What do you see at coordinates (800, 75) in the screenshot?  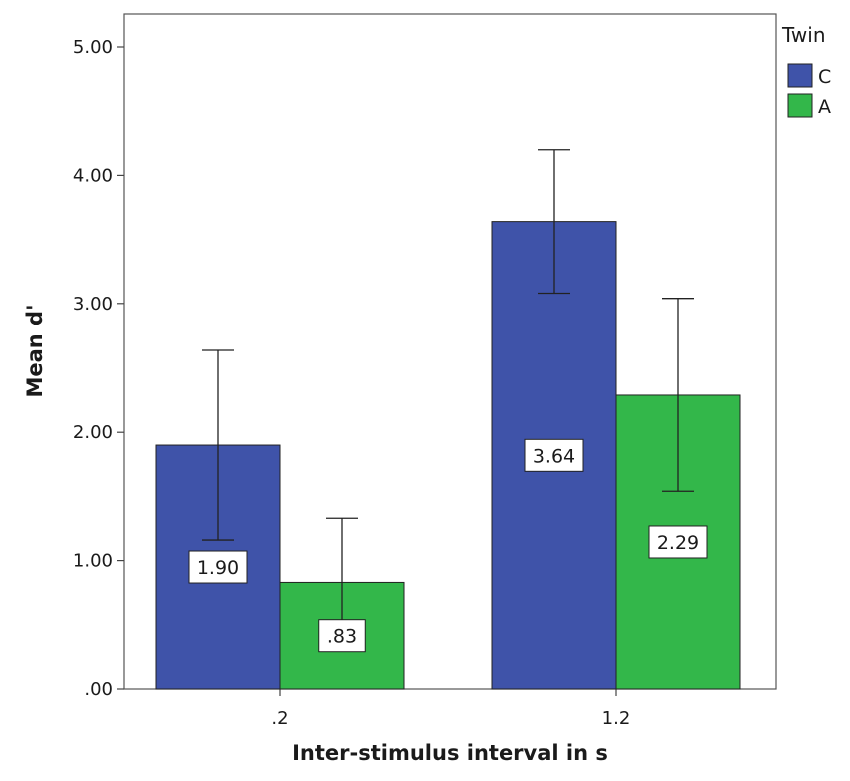 I see `legend-swatch-c` at bounding box center [800, 75].